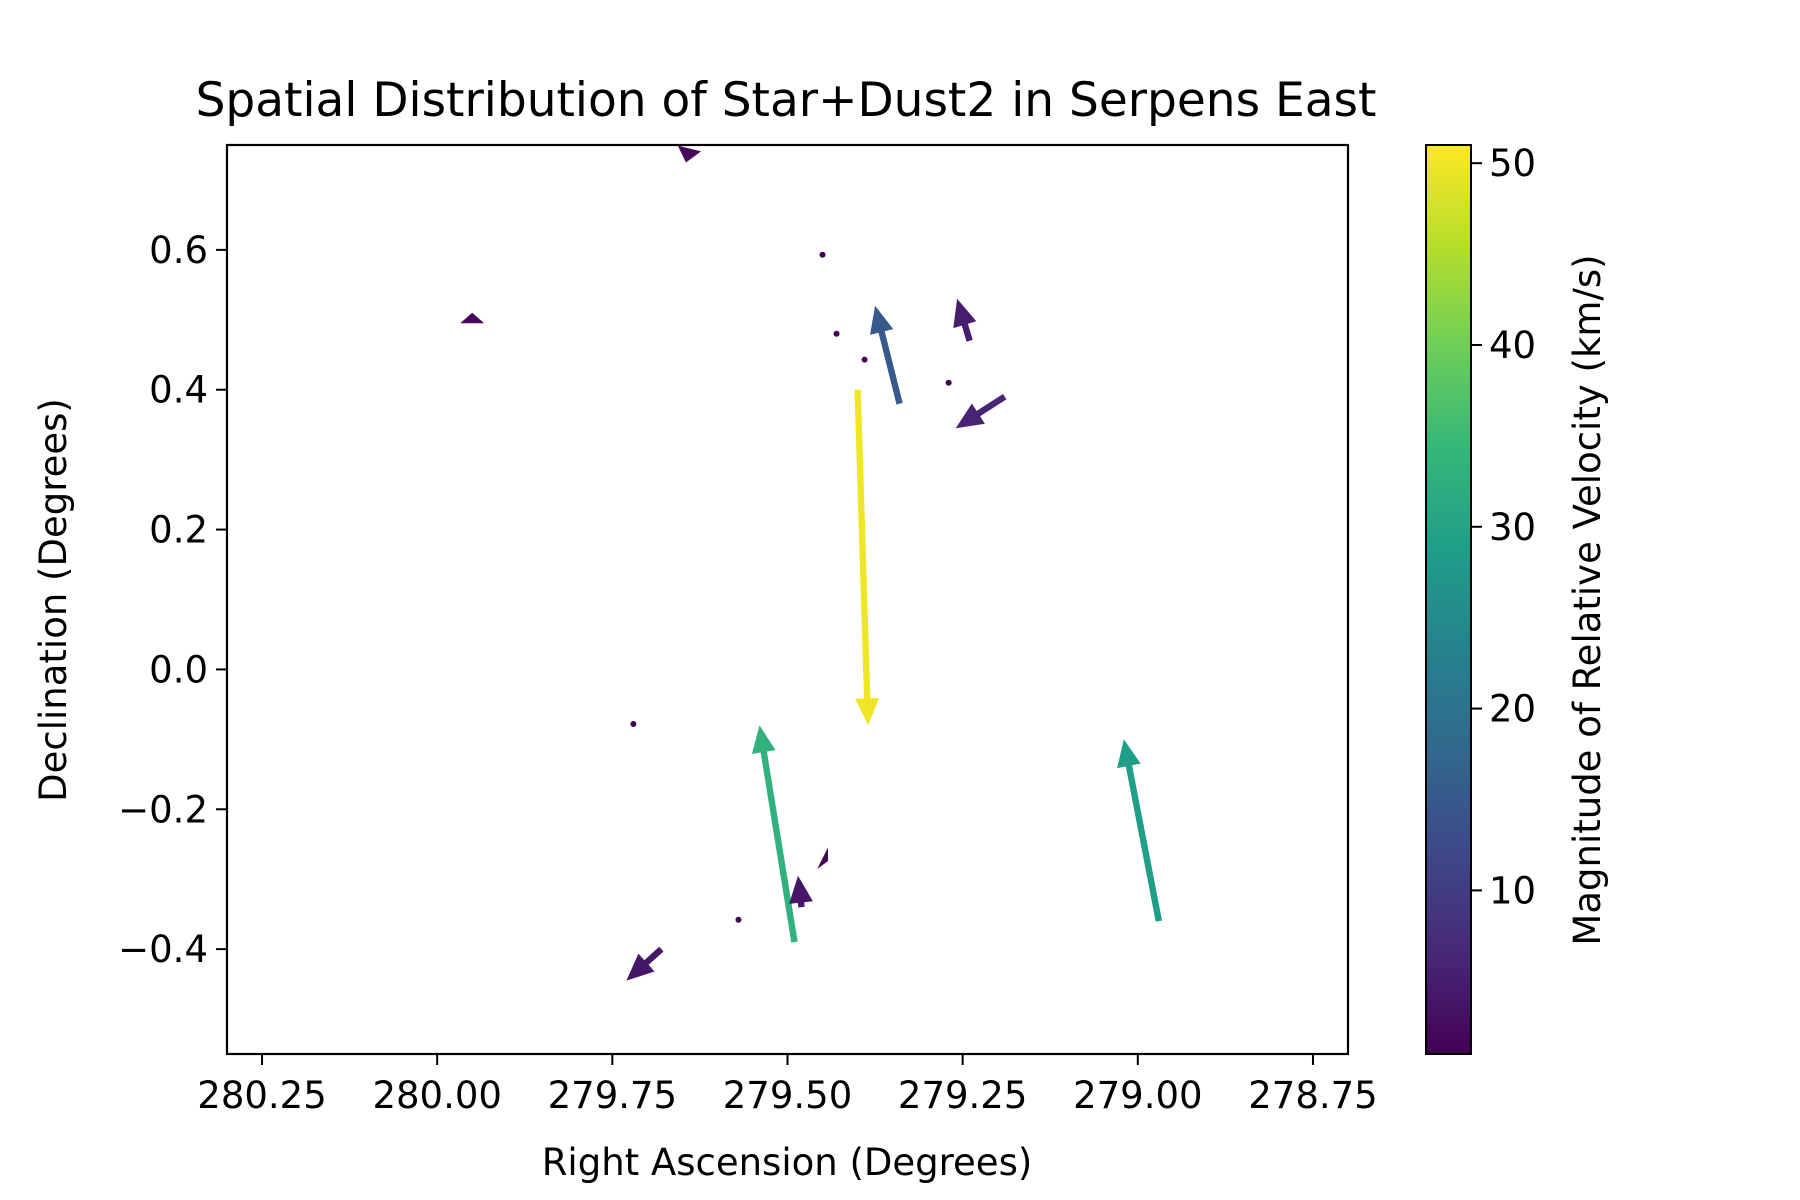 This screenshot has height=1200, width=1800. What do you see at coordinates (1512, 345) in the screenshot?
I see `colorbar-tick-label: 40` at bounding box center [1512, 345].